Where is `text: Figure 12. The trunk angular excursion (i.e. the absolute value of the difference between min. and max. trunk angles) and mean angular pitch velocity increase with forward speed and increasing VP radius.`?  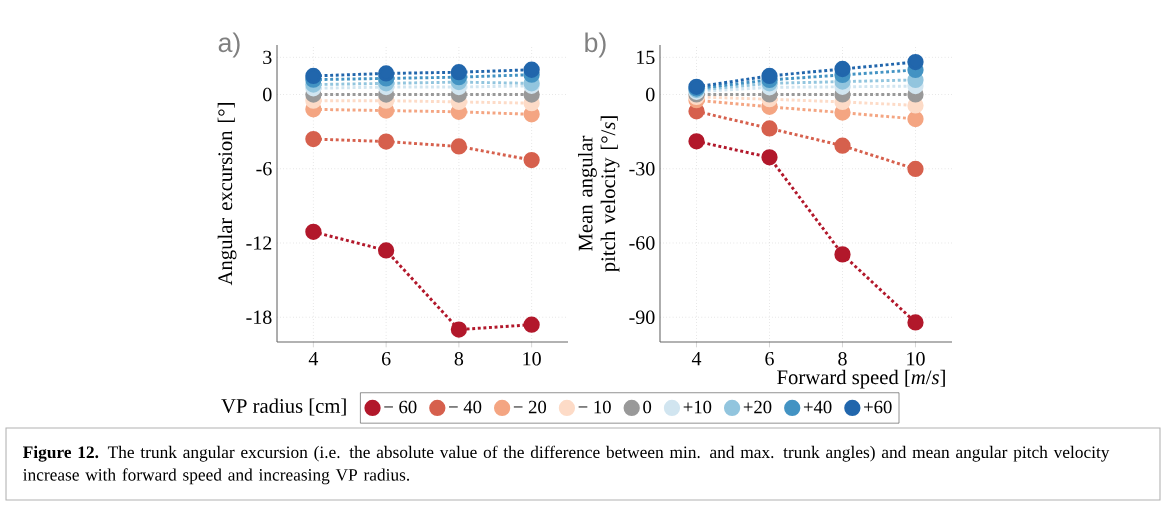
text: Figure 12. The trunk angular excursion (i.e. the absolute value of the difference between min. and max. trunk angles) and mean angular pitch velocity increase with forward speed and increasing VP radius. is located at coordinates (566, 465).